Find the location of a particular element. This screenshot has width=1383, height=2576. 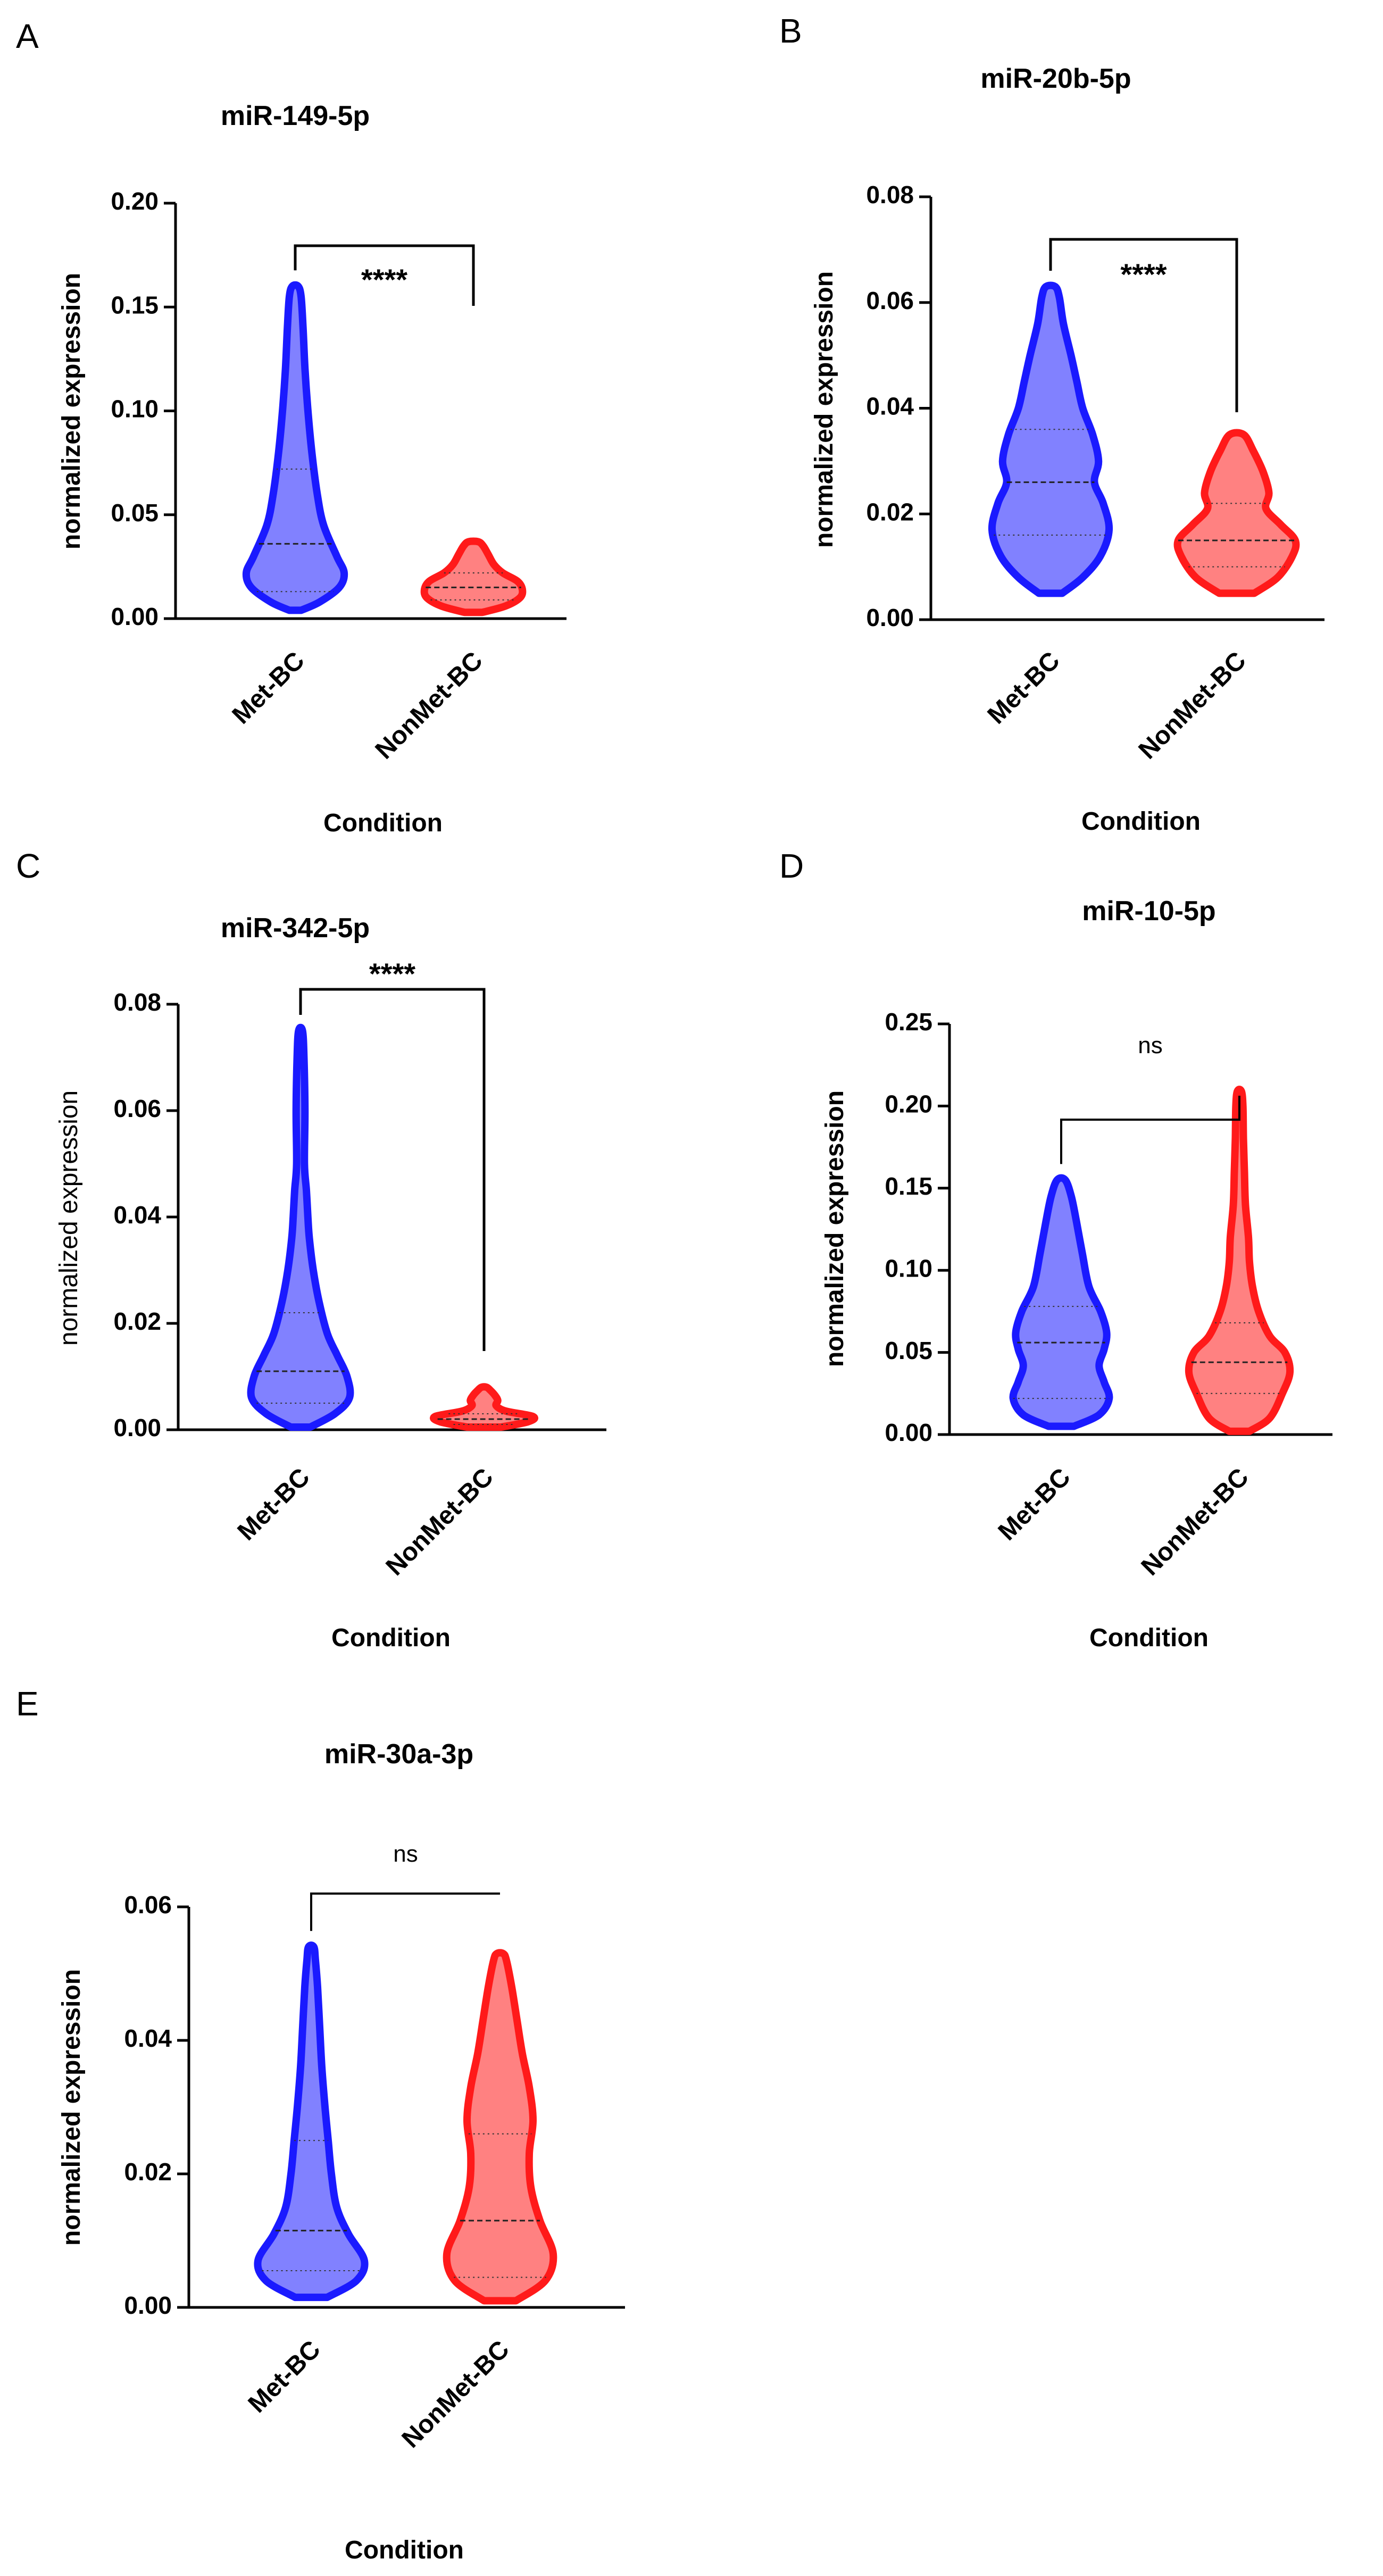

y-tick-label: 0.25 is located at coordinates (909, 1022).